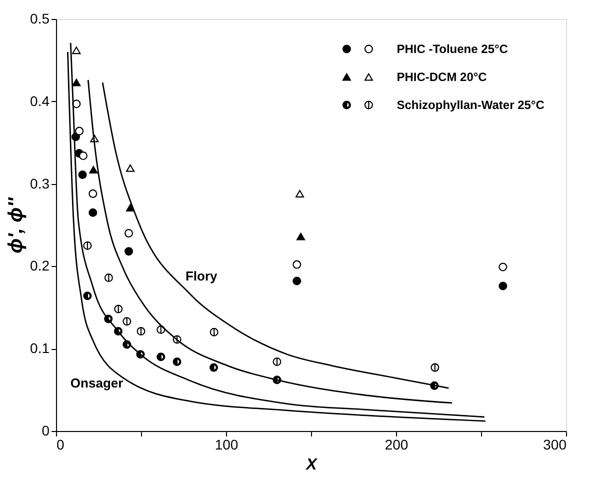 Image resolution: width=599 pixels, height=485 pixels. Describe the element at coordinates (452, 49) in the screenshot. I see `legend-label: PHIC -Toluene 25°C` at that location.